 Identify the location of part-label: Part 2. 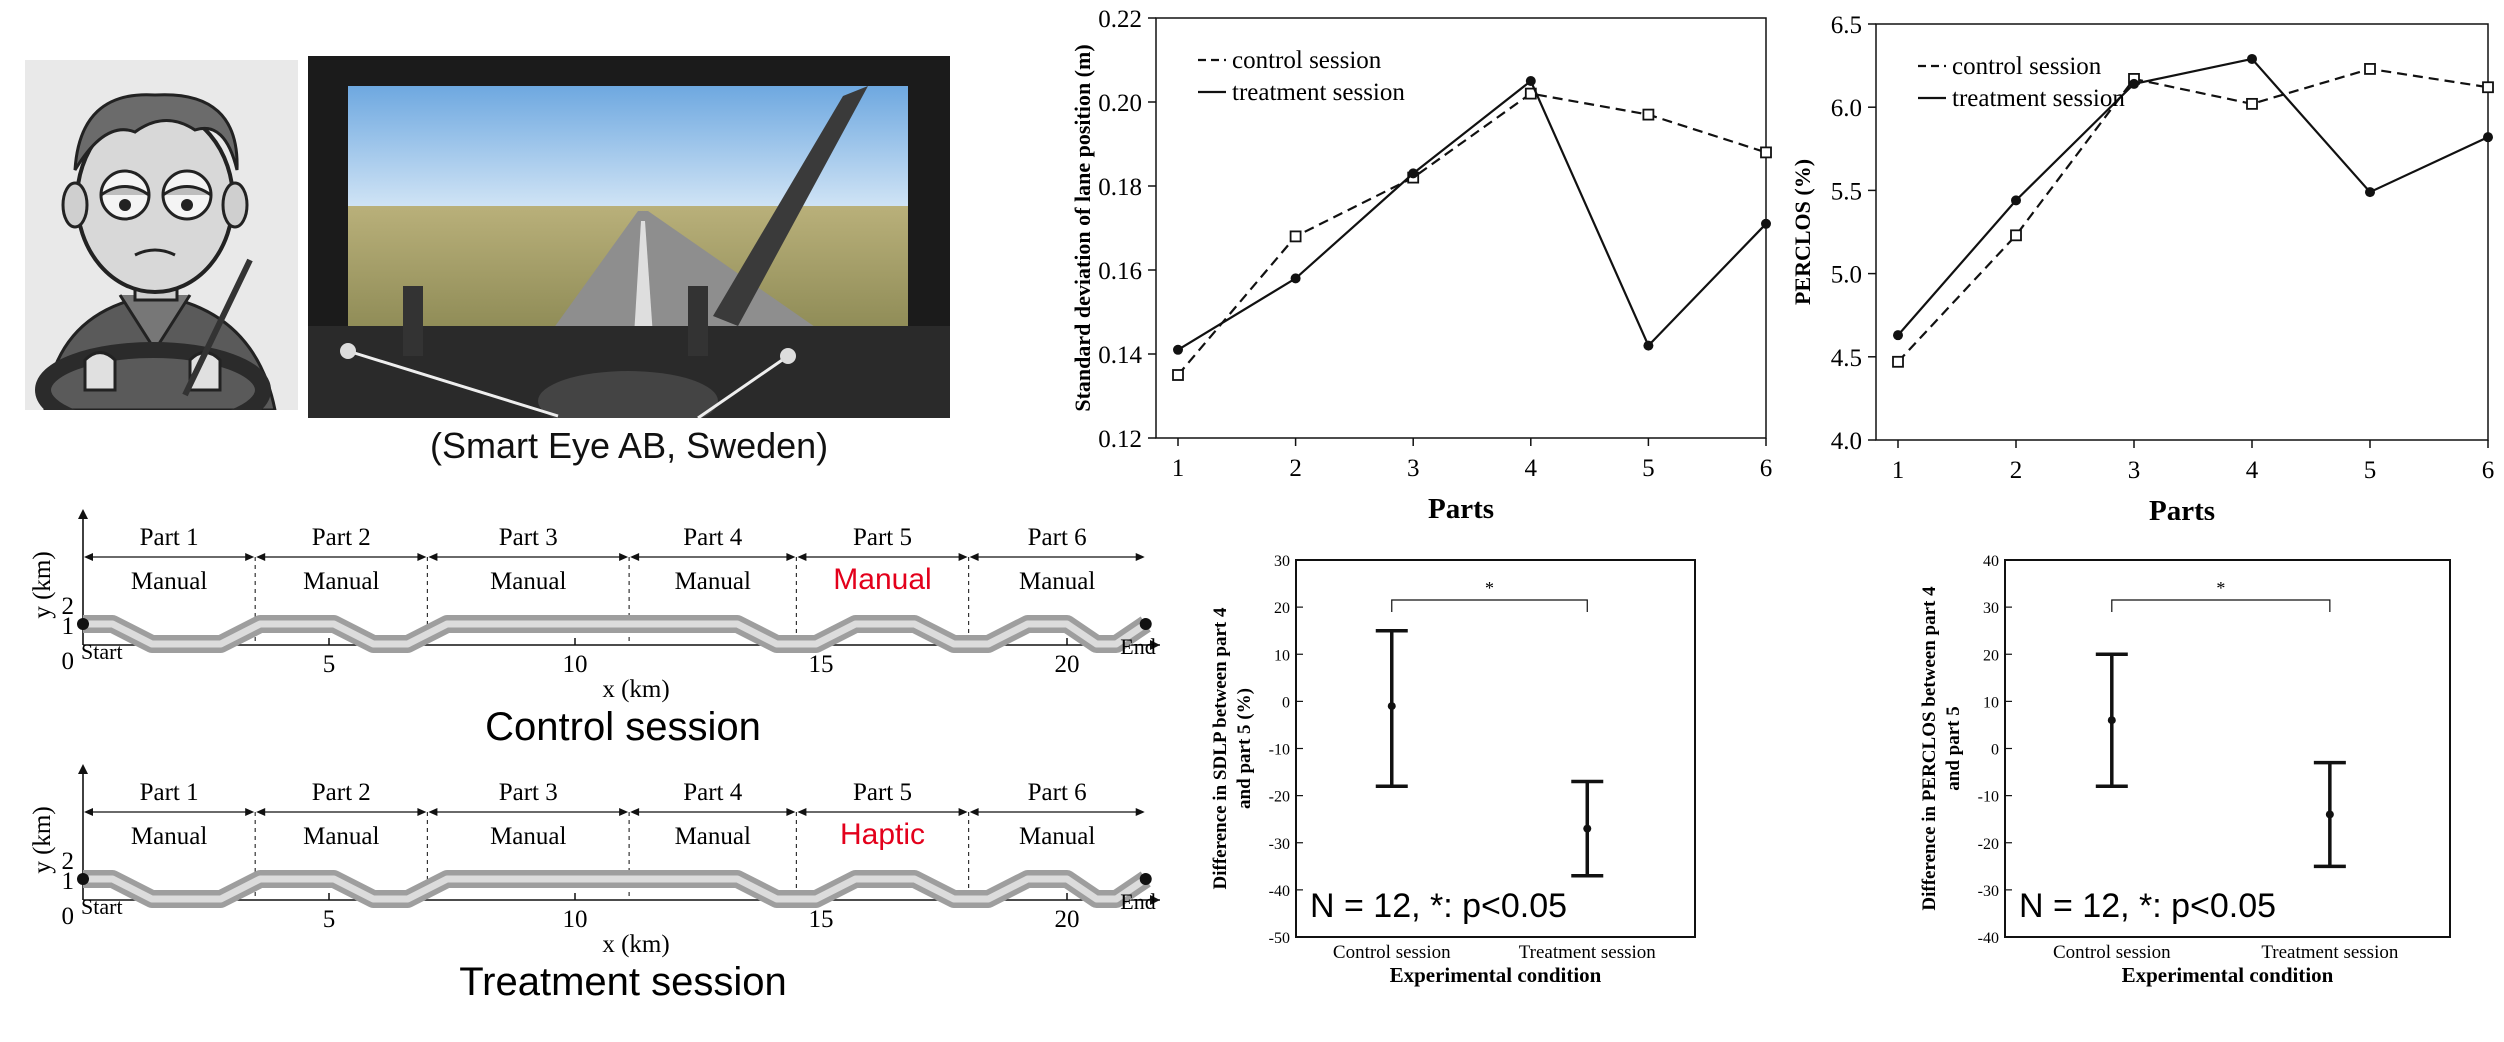
(341, 537).